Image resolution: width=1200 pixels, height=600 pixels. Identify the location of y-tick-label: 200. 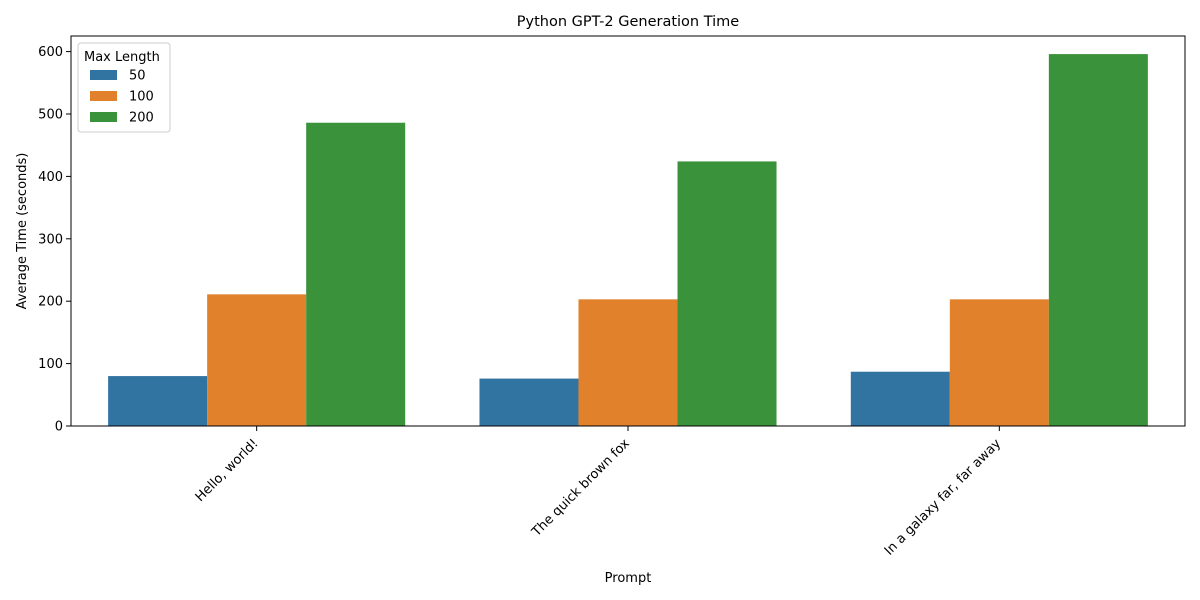
(50, 302).